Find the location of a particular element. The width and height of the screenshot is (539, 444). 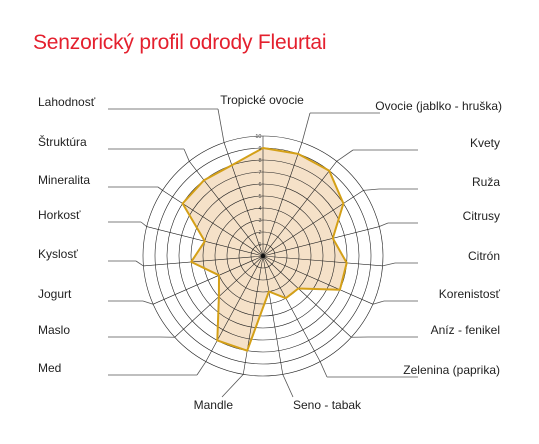

axis-label: Korenistosť is located at coordinates (470, 294).